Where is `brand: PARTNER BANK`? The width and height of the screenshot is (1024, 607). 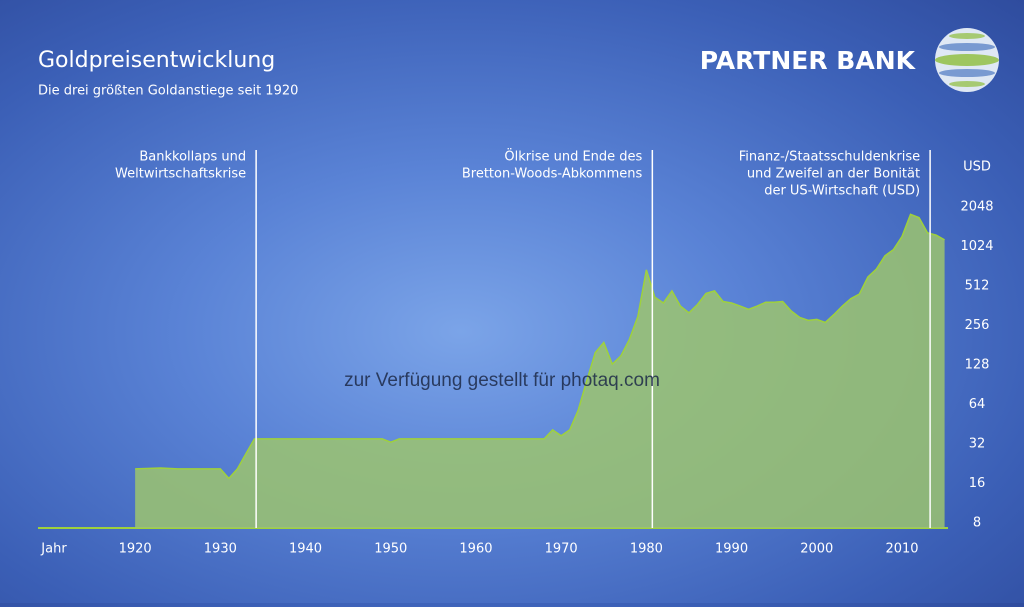 brand: PARTNER BANK is located at coordinates (808, 60).